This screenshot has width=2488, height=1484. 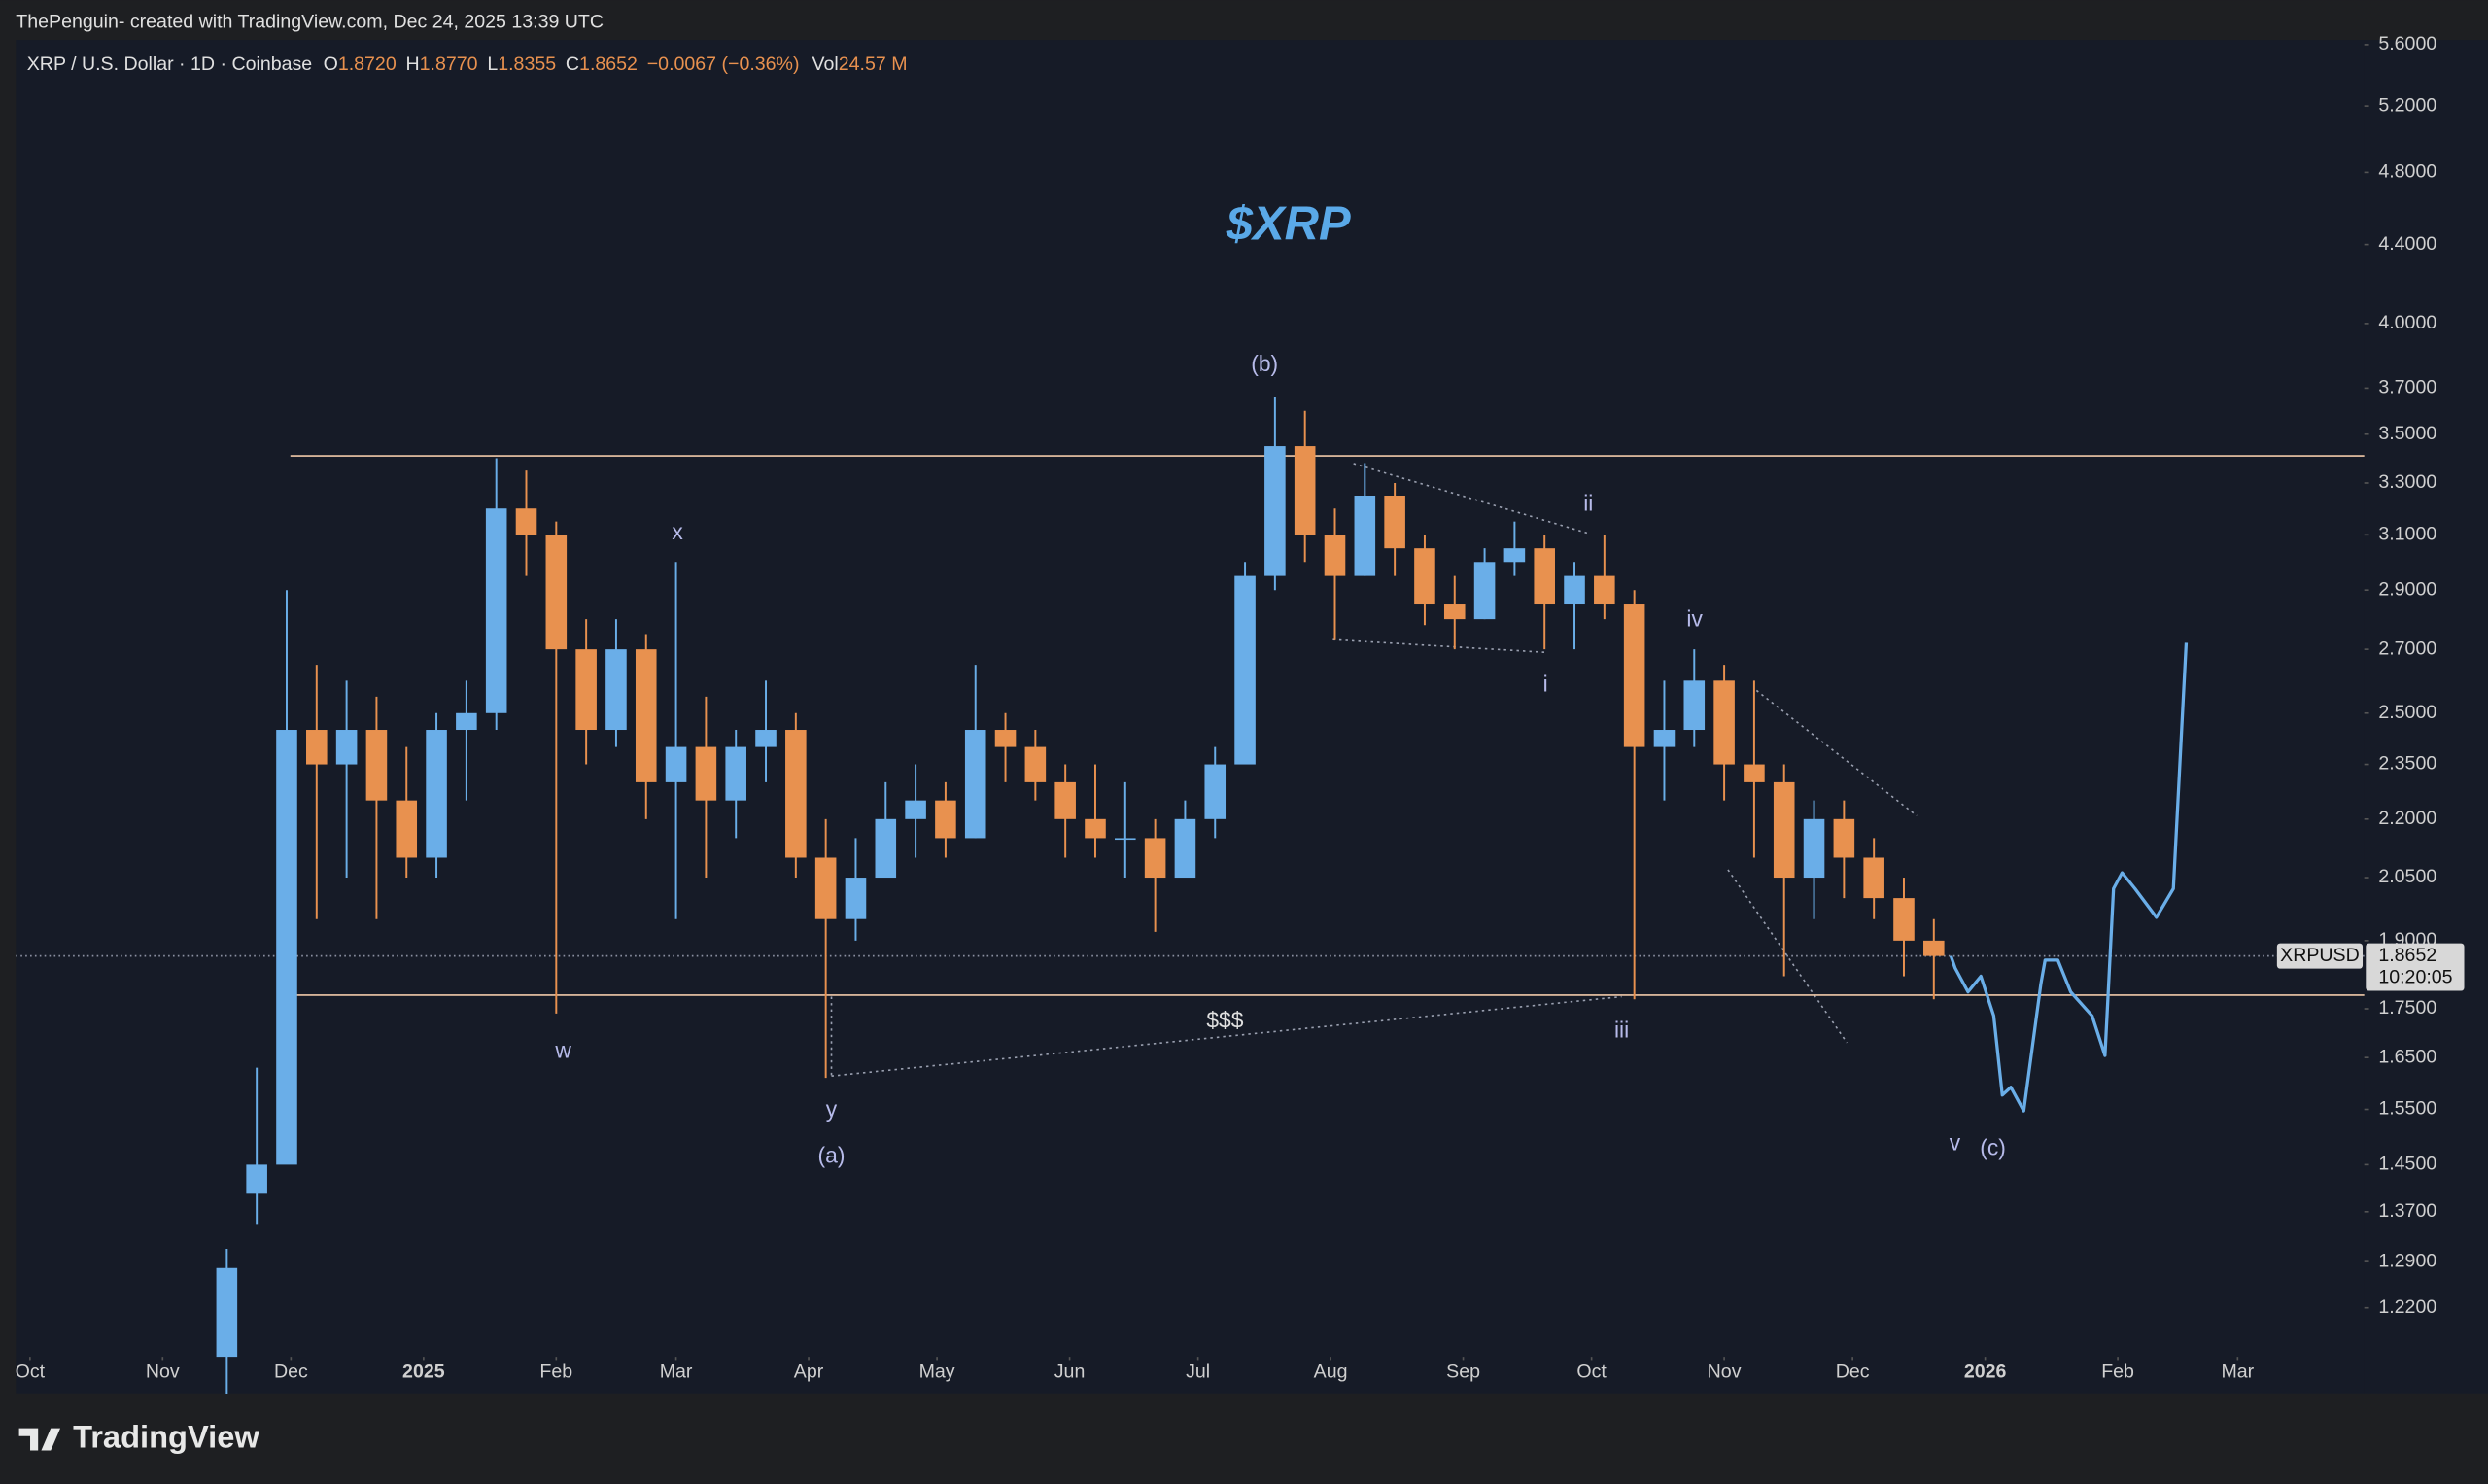 I want to click on brand: TradingView, so click(x=166, y=1437).